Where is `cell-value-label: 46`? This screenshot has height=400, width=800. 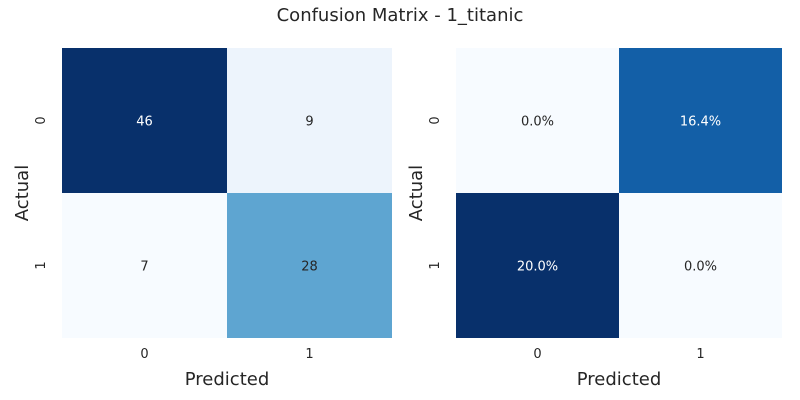
cell-value-label: 46 is located at coordinates (144, 122).